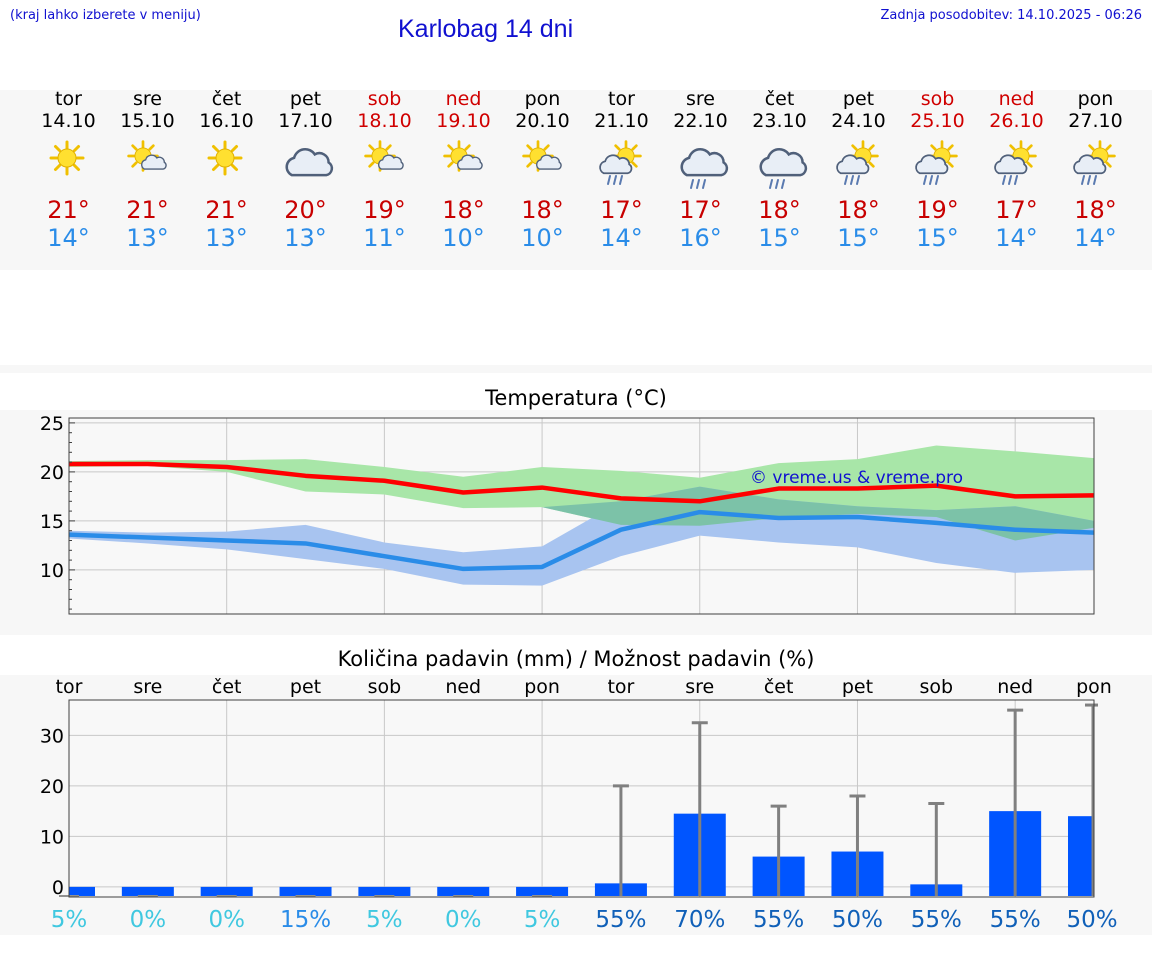 The height and width of the screenshot is (975, 1152). What do you see at coordinates (52, 787) in the screenshot?
I see `y-tick-label: 20` at bounding box center [52, 787].